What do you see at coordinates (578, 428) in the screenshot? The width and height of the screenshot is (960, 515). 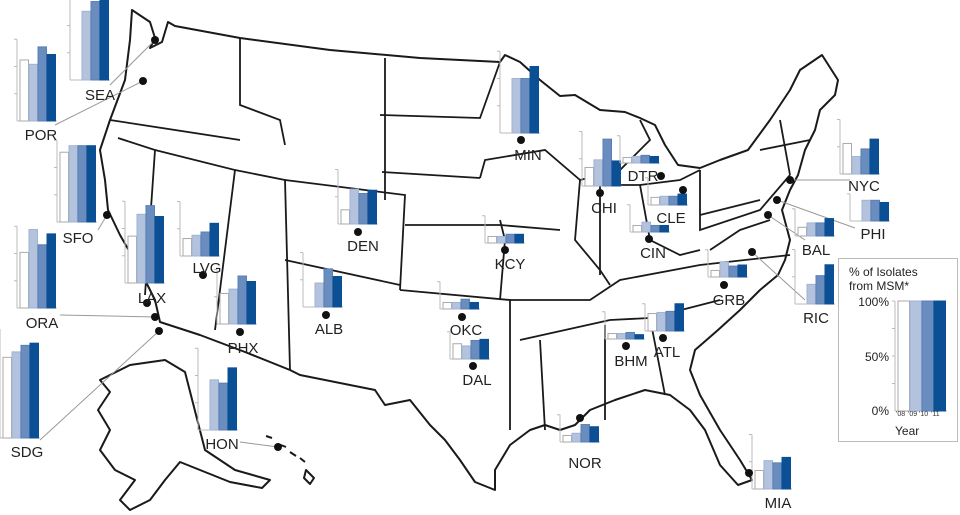 I see `mini-chart-nor` at bounding box center [578, 428].